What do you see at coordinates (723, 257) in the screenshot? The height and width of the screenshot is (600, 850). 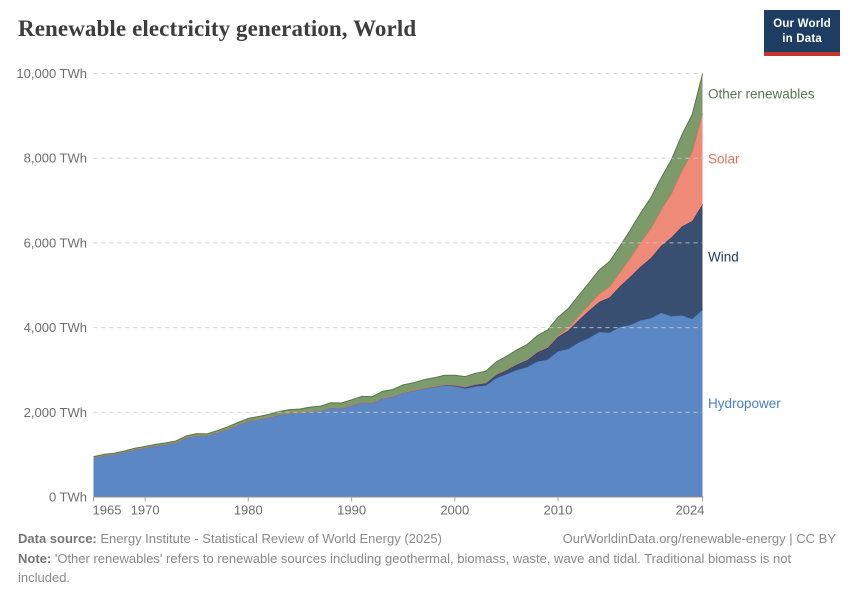 I see `series-label-wind: Wind` at bounding box center [723, 257].